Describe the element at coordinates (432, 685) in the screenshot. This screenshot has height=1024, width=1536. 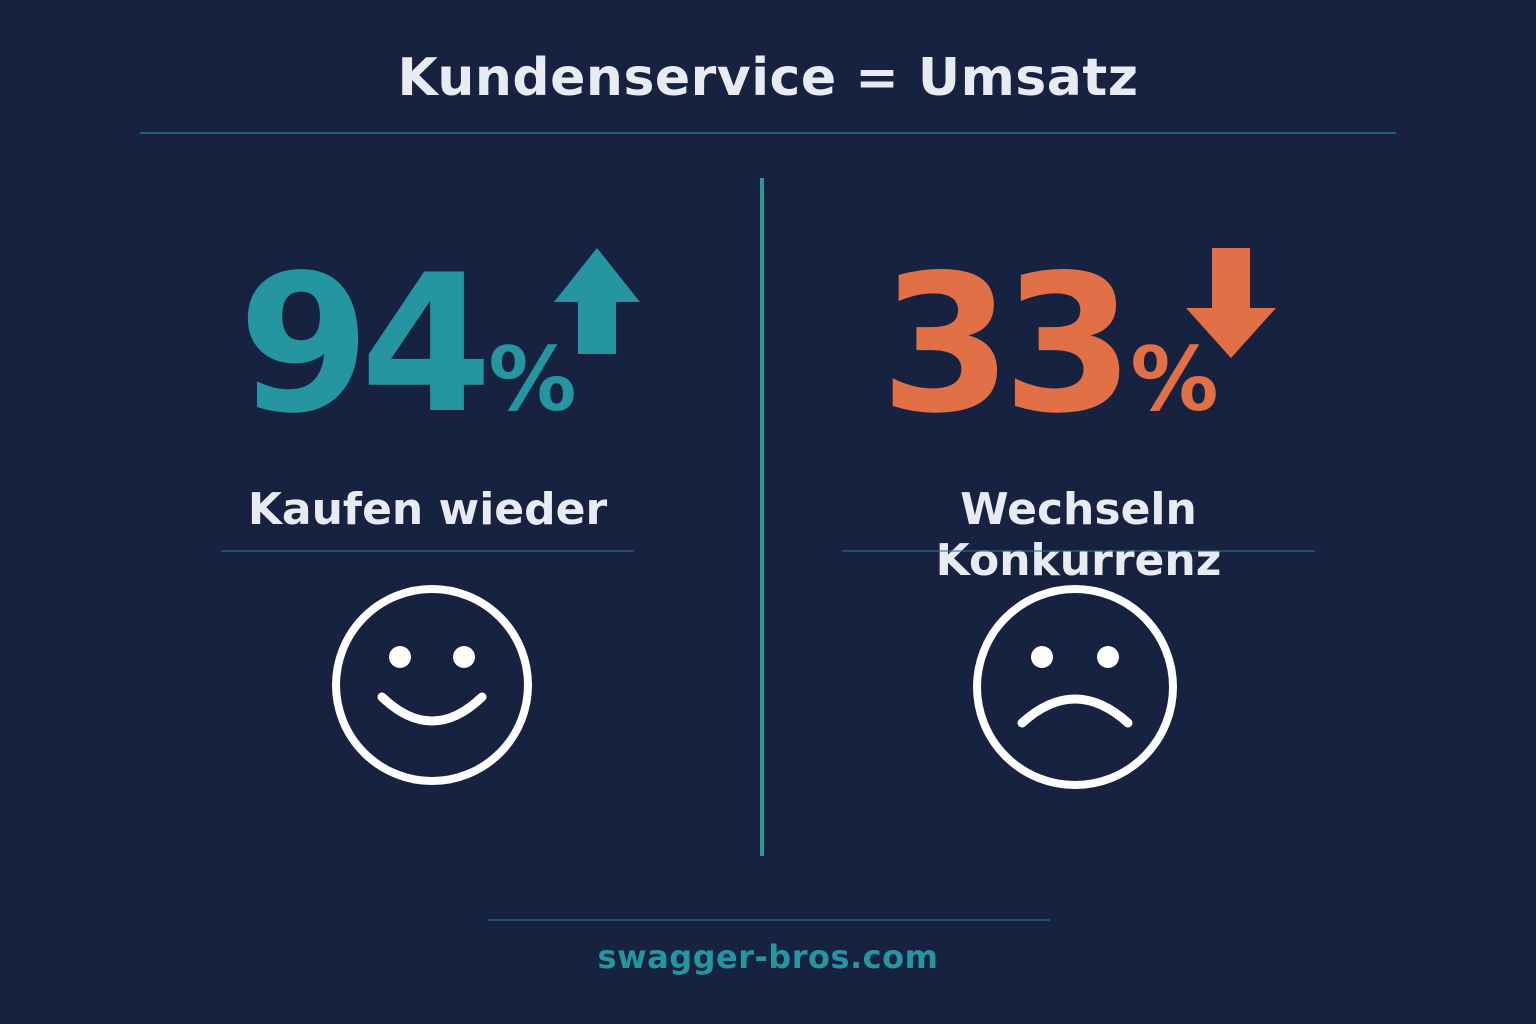
I see `happy-face-icon` at that location.